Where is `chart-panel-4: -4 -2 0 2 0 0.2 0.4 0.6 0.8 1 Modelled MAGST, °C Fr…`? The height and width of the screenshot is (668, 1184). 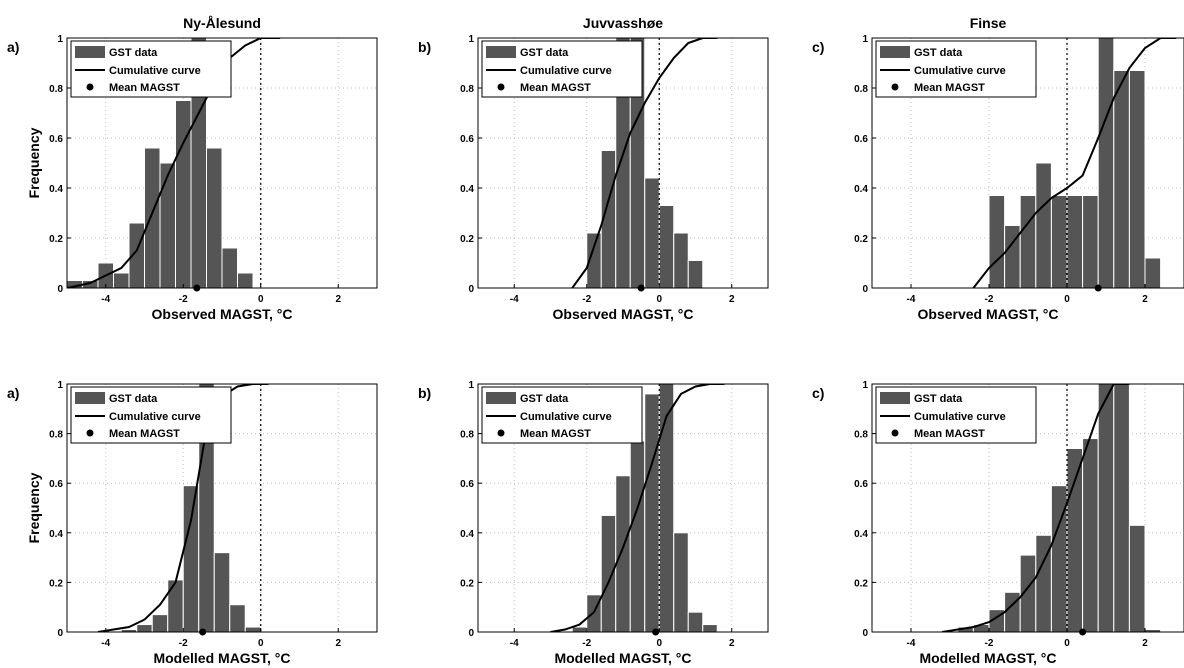 chart-panel-4: -4 -2 0 2 0 0.2 0.4 0.6 0.8 1 Modelled MAGST, °C Fr… is located at coordinates (192, 523).